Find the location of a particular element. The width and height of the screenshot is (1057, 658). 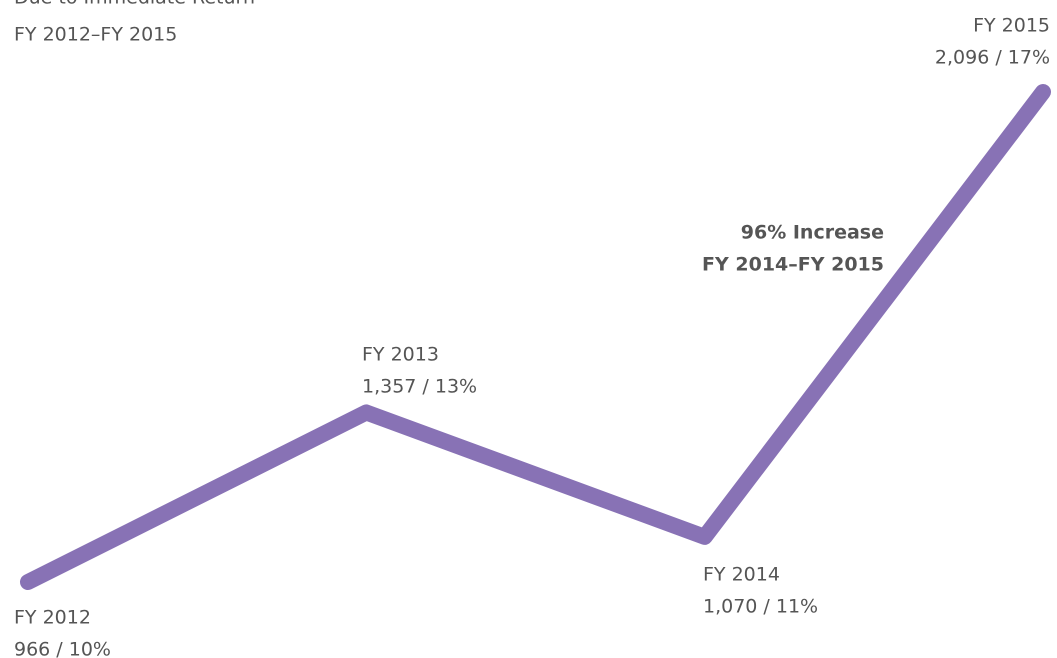

chart-subtitle: FY 2012–FY 2015 is located at coordinates (95, 35).